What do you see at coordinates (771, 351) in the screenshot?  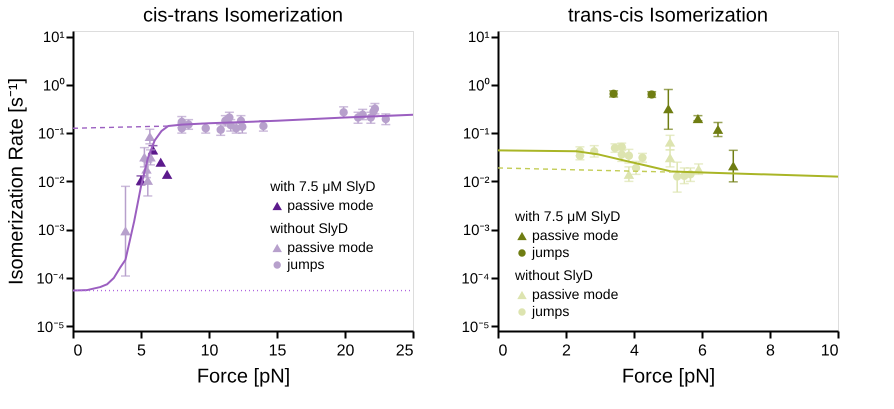 I see `x-tick-label: 8` at bounding box center [771, 351].